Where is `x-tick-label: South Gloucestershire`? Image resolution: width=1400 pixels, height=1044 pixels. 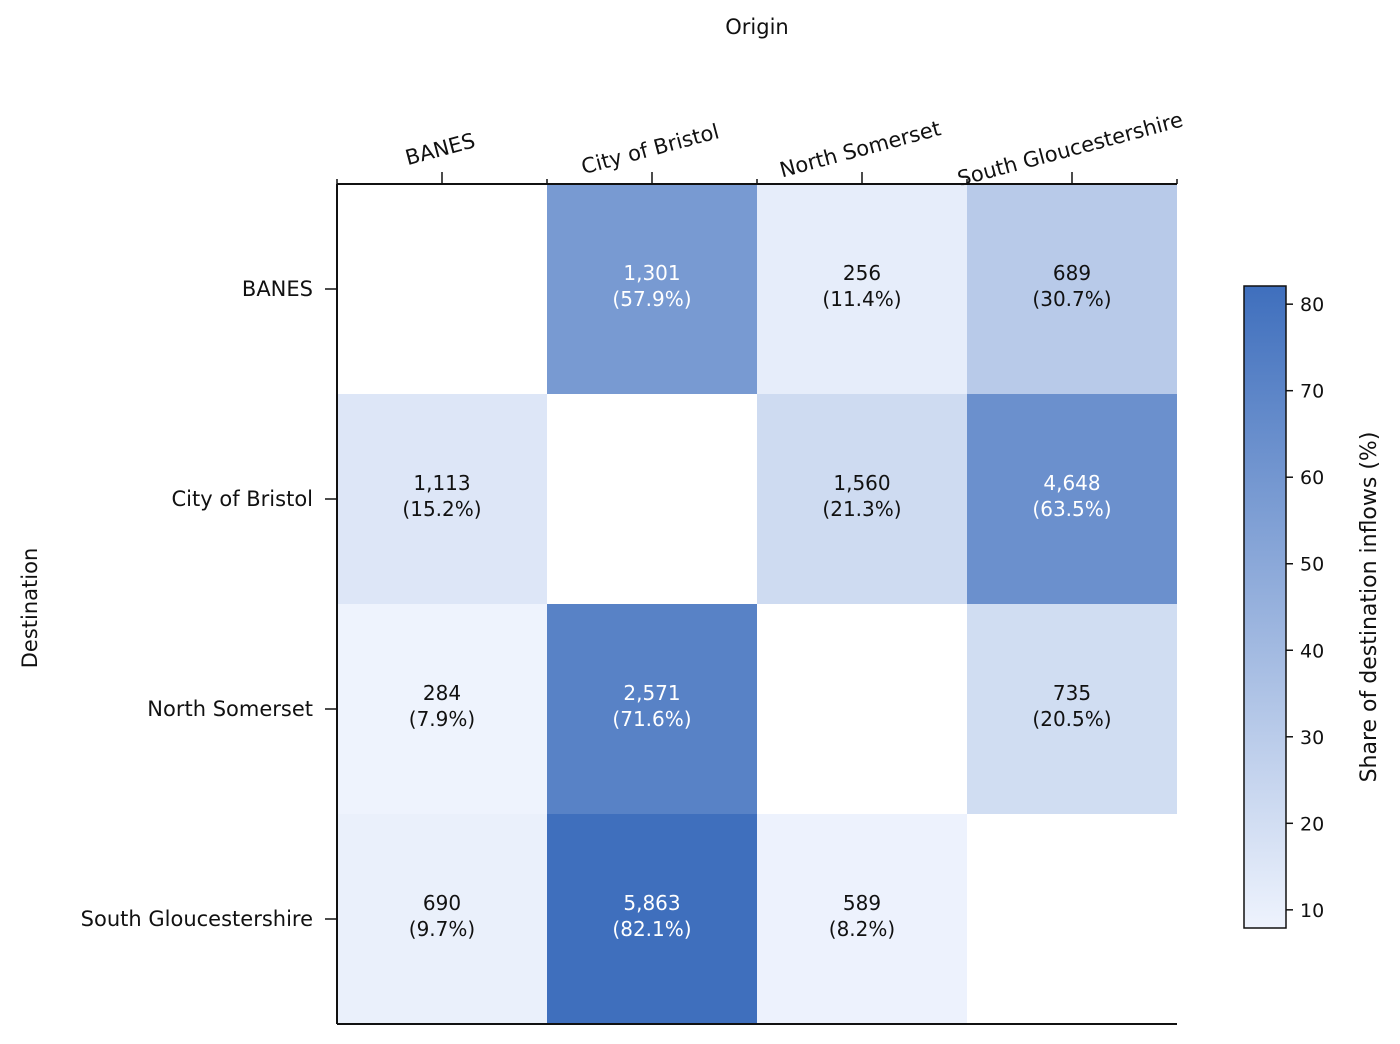 x-tick-label: South Gloucestershire is located at coordinates (1070, 149).